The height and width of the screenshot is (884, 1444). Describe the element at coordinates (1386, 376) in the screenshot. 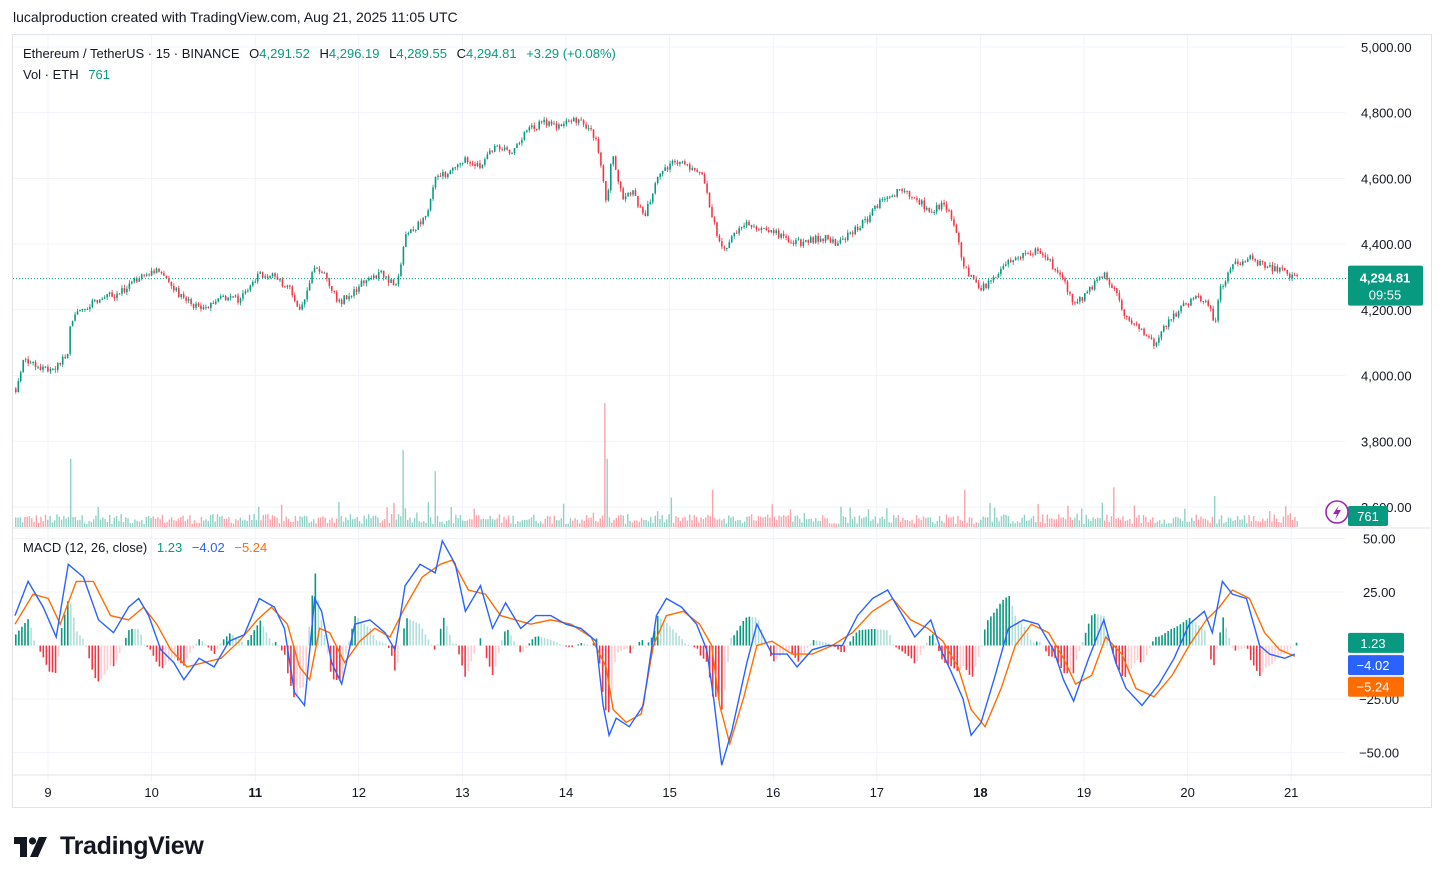

I see `price-axis-label: 4,000.00` at that location.